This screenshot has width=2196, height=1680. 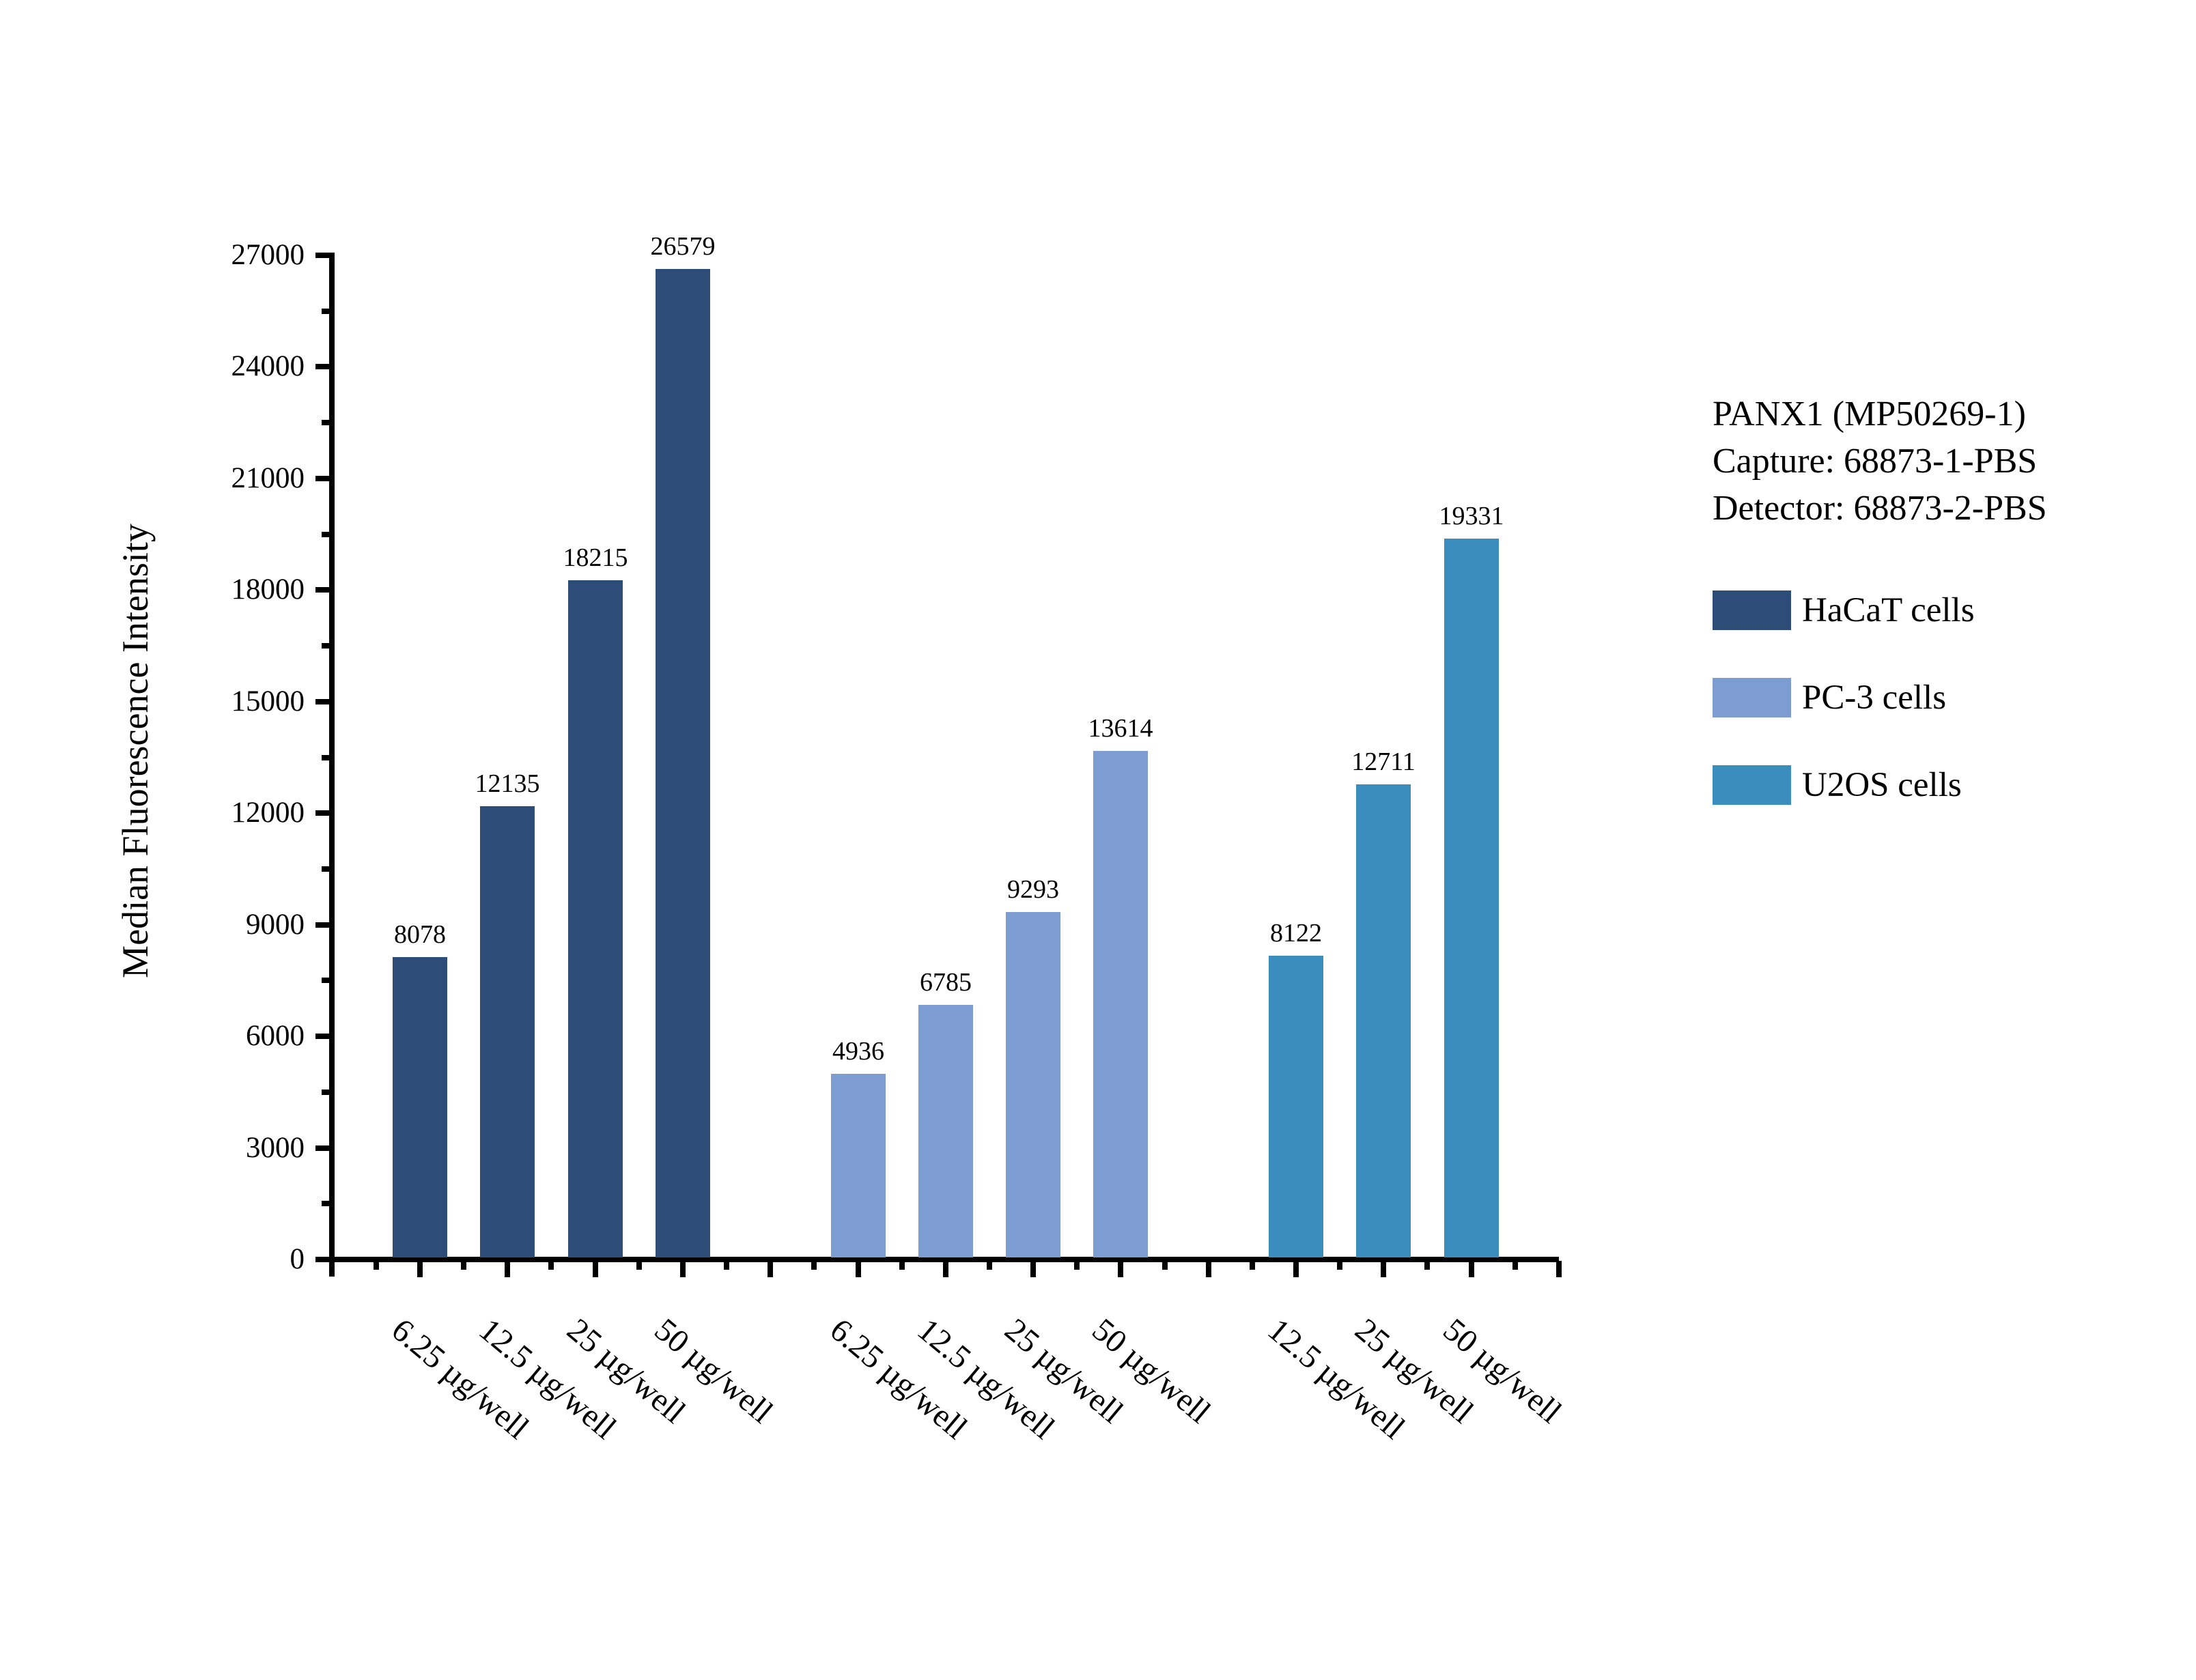 What do you see at coordinates (135, 751) in the screenshot?
I see `y-axis-title: Median Fluorescence Intensity` at bounding box center [135, 751].